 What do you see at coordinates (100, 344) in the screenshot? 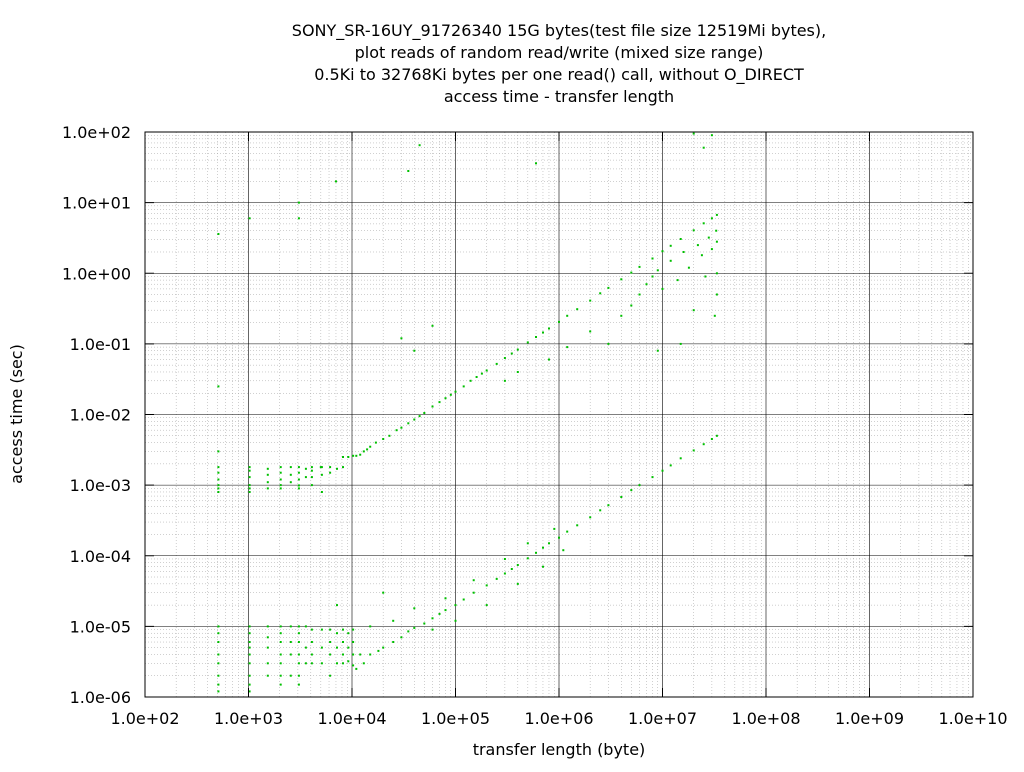
I see `y-tick-label: 1.0e-01` at bounding box center [100, 344].